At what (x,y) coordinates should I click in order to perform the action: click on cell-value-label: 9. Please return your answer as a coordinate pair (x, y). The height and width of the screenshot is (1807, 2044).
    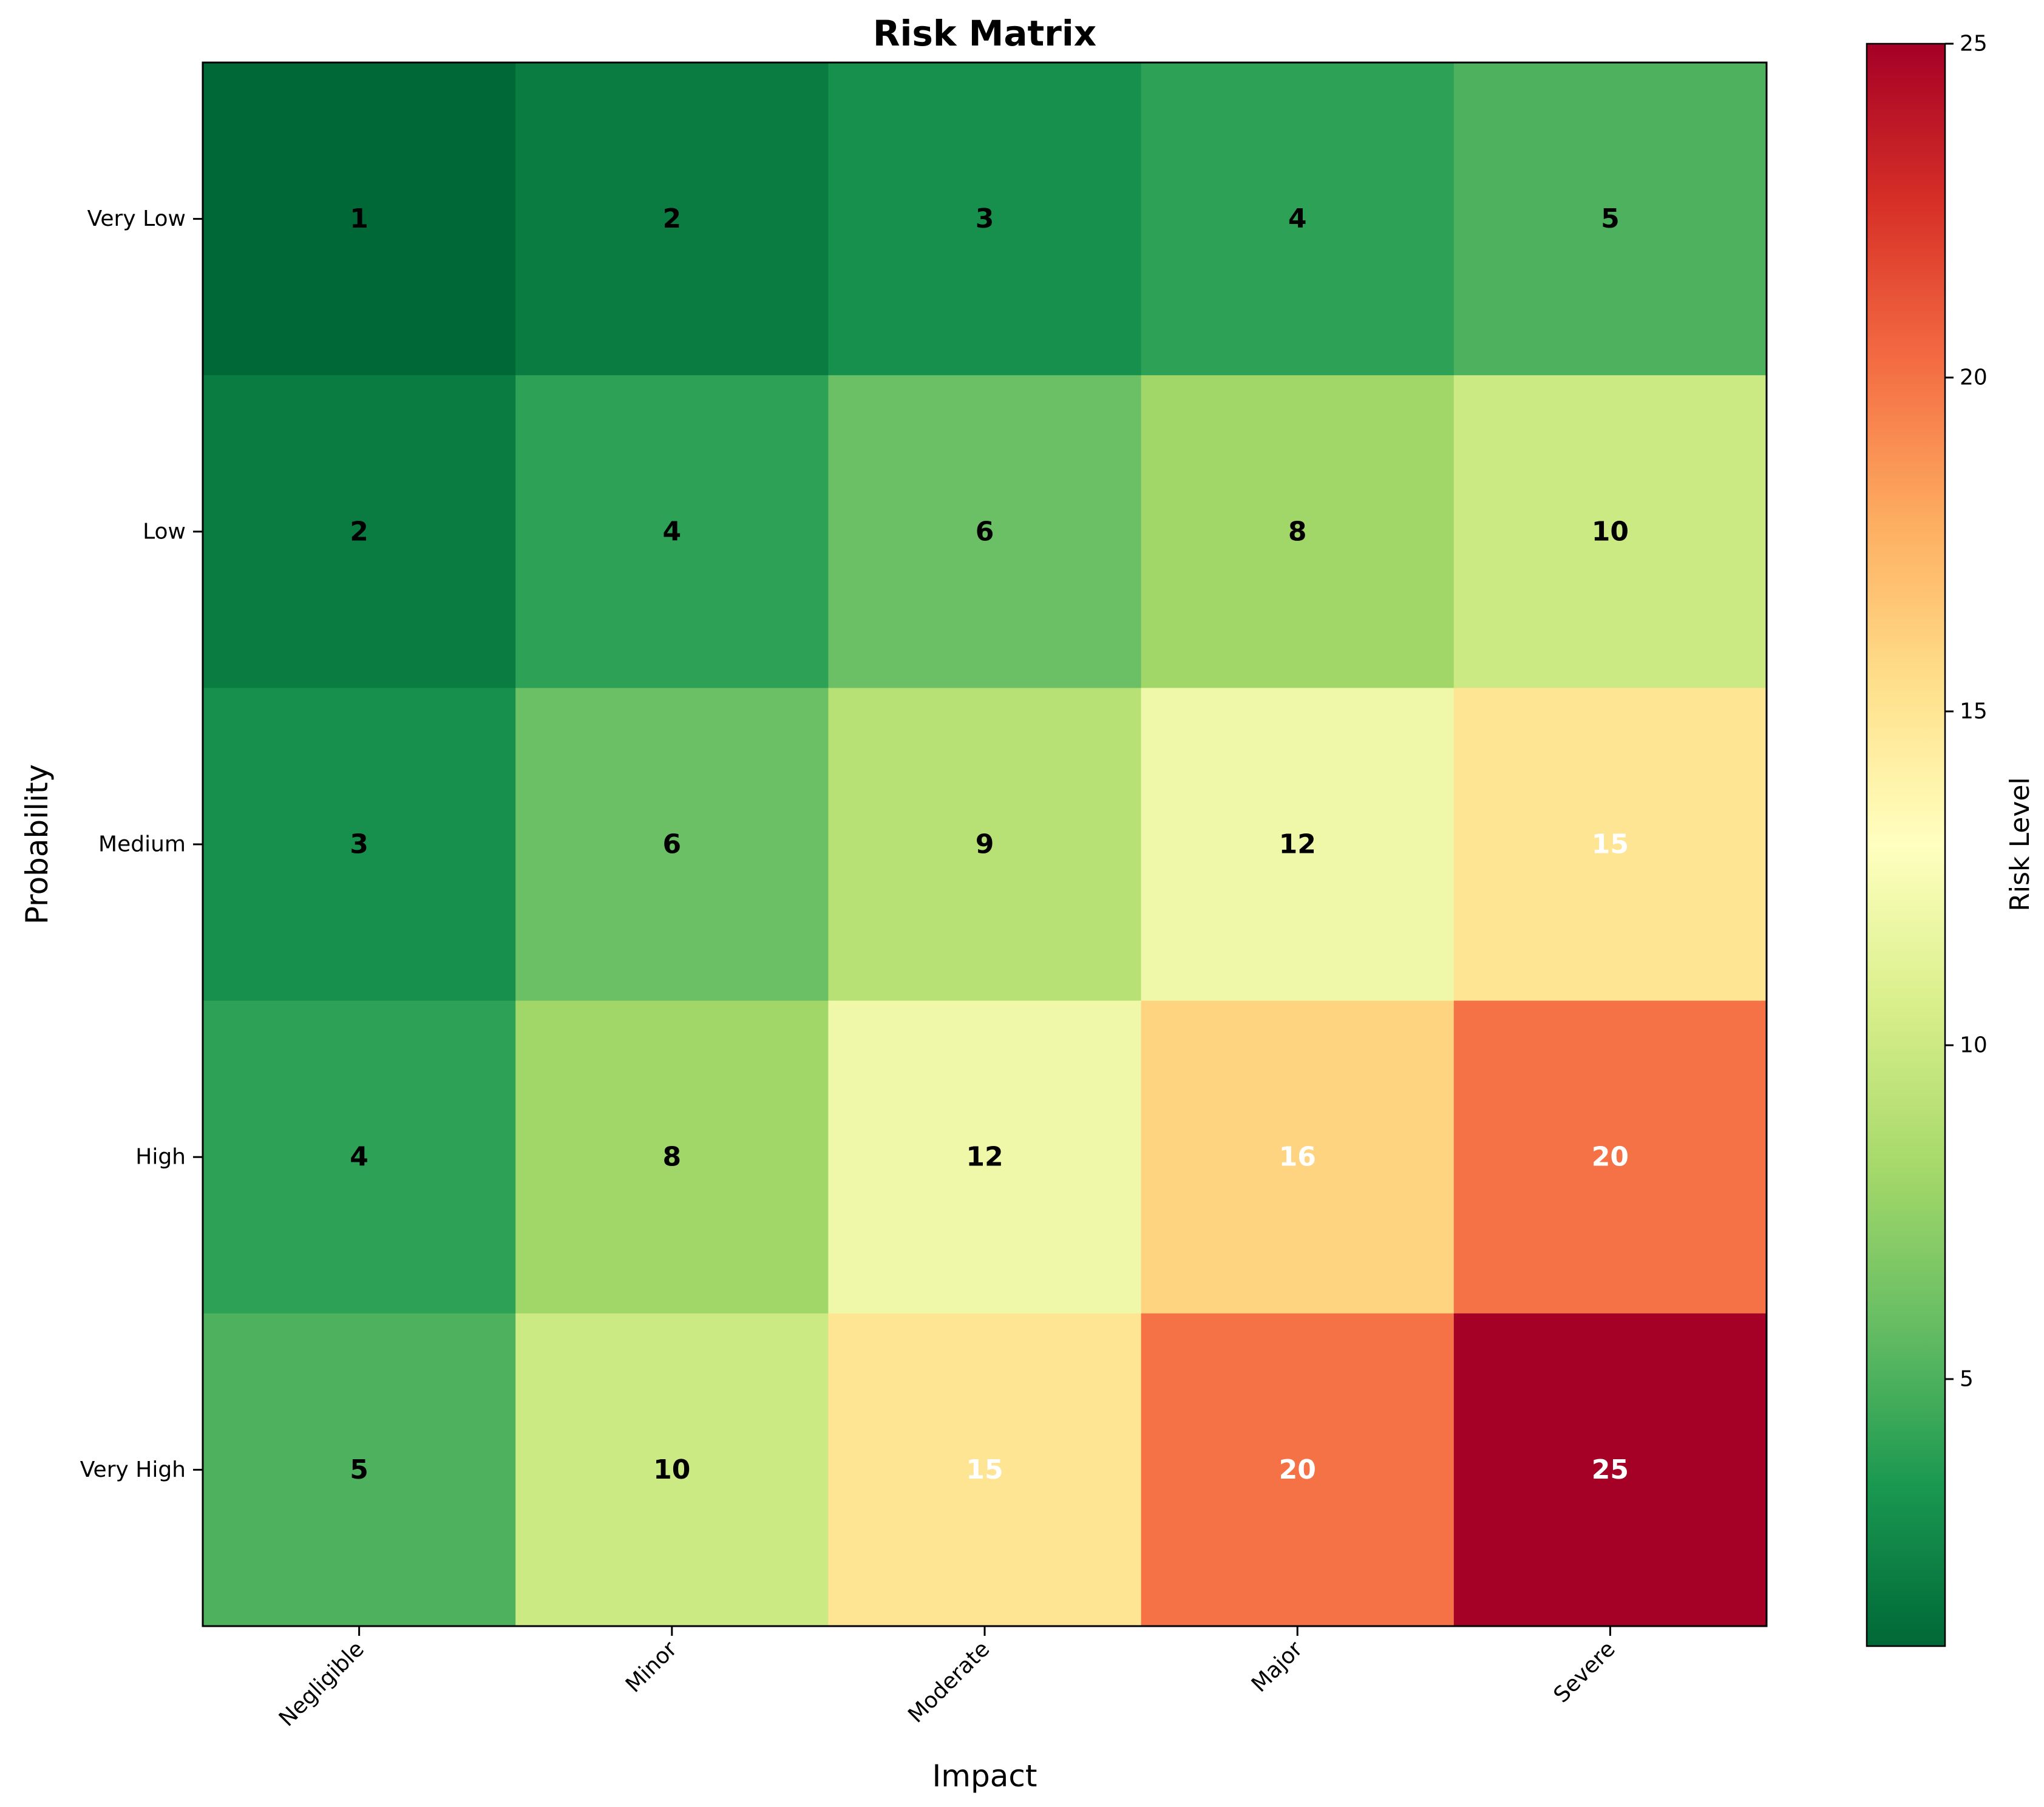
    Looking at the image, I should click on (985, 844).